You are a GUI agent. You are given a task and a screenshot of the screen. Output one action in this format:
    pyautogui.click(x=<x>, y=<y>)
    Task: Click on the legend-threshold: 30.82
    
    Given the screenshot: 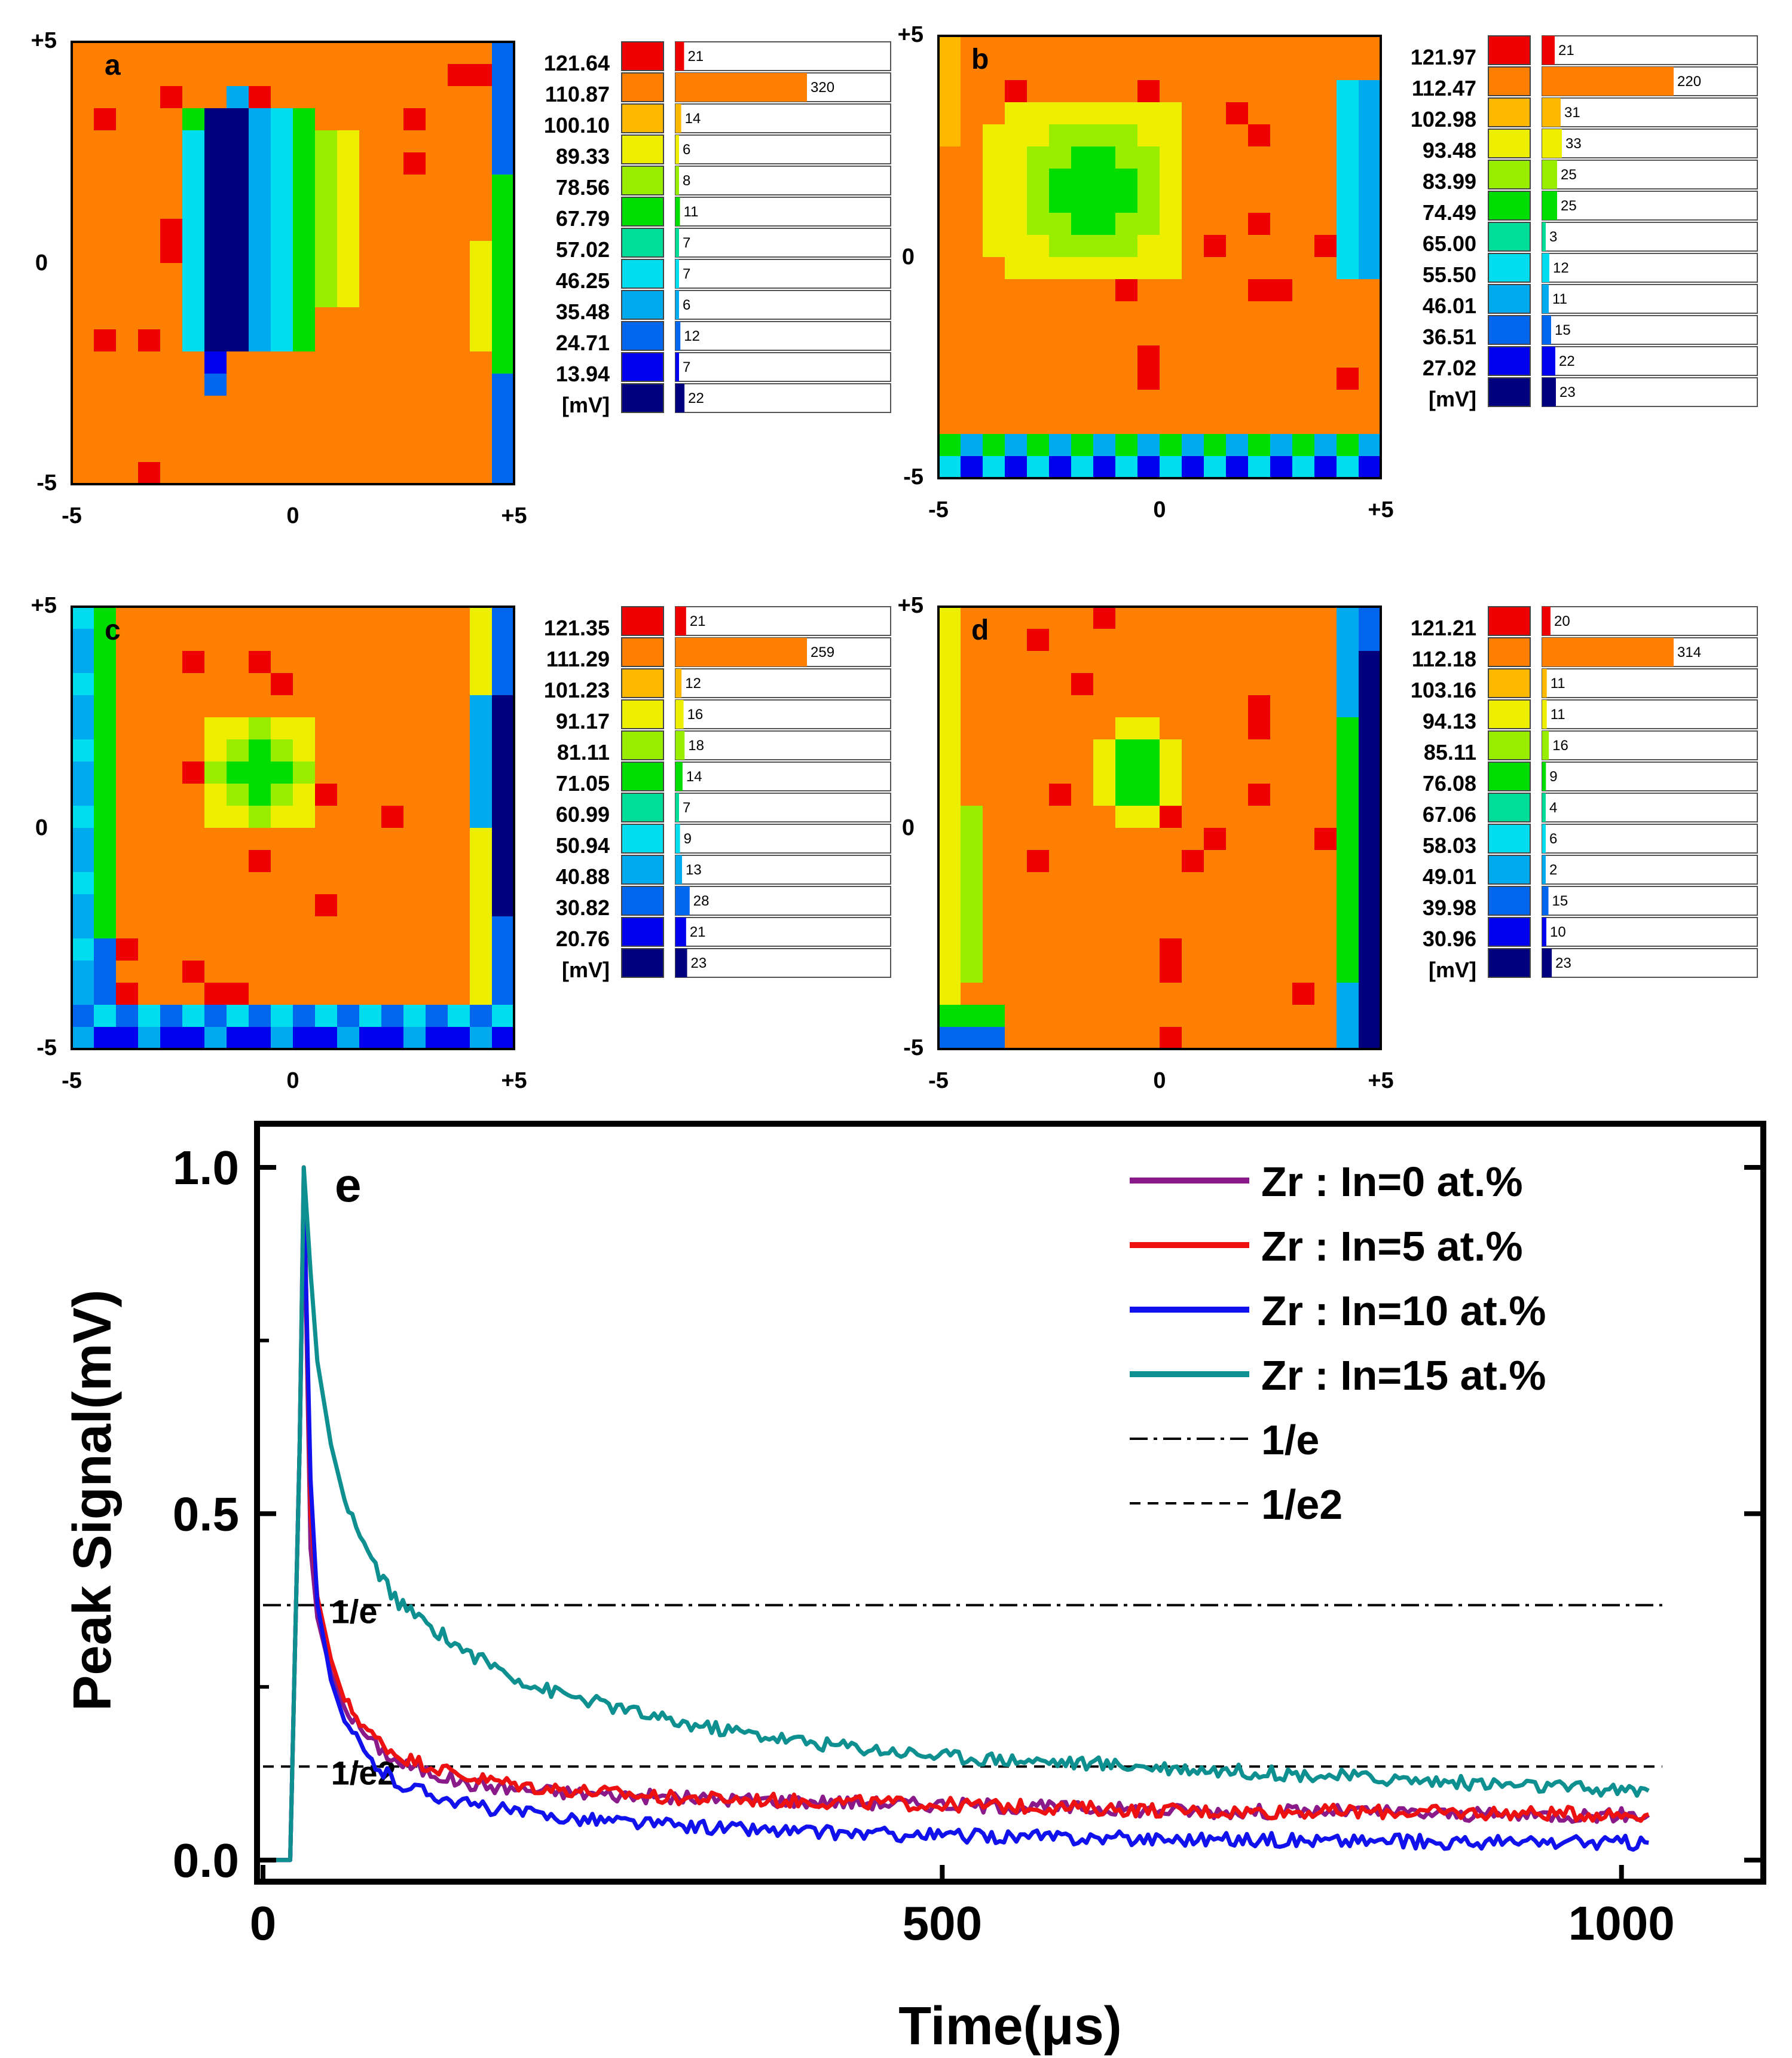 What is the action you would take?
    pyautogui.click(x=583, y=907)
    